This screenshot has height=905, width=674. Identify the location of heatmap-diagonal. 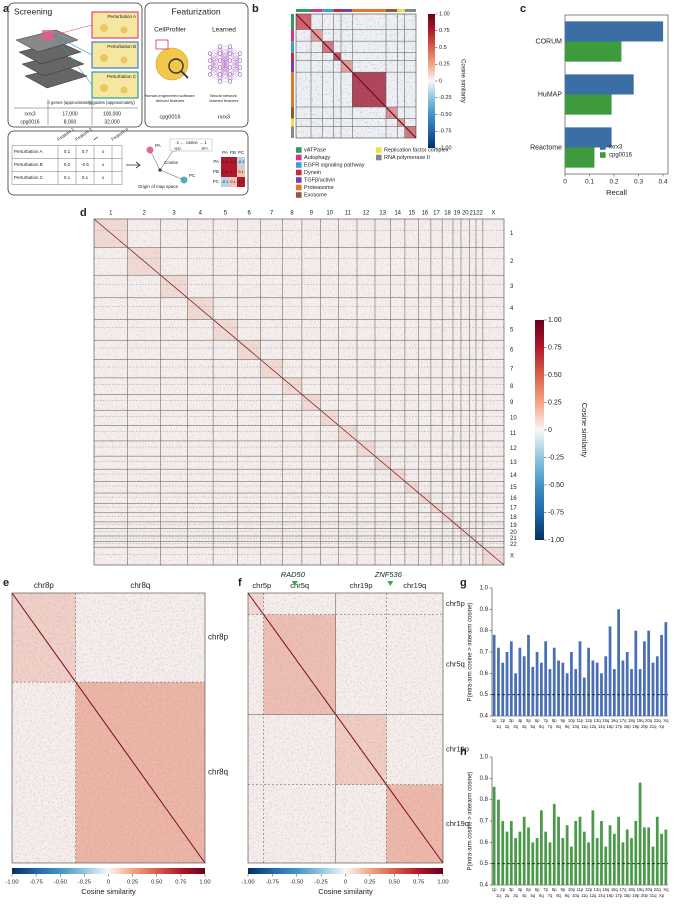
(356, 76).